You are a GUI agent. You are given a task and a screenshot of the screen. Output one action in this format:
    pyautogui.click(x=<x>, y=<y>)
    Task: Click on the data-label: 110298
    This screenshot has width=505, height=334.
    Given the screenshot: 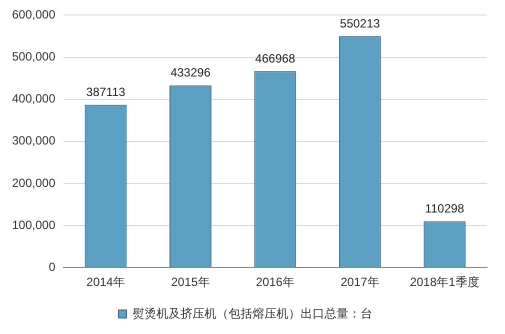 What is the action you would take?
    pyautogui.click(x=445, y=209)
    